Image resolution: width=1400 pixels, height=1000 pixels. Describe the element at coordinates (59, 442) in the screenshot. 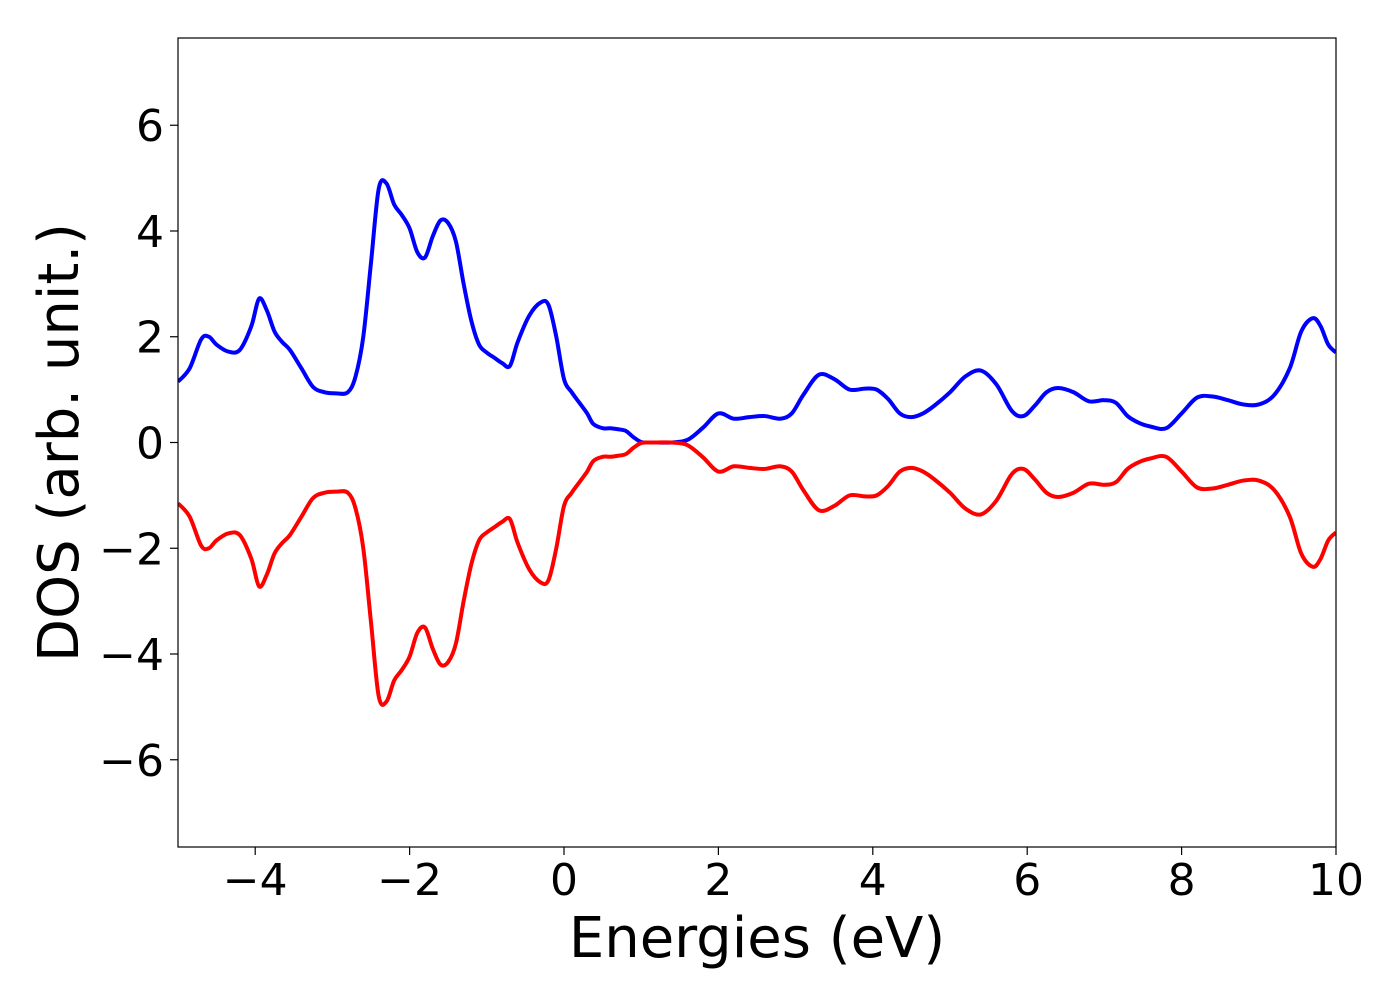

I see `y-axis-title: DOS (arb. unit.)` at that location.